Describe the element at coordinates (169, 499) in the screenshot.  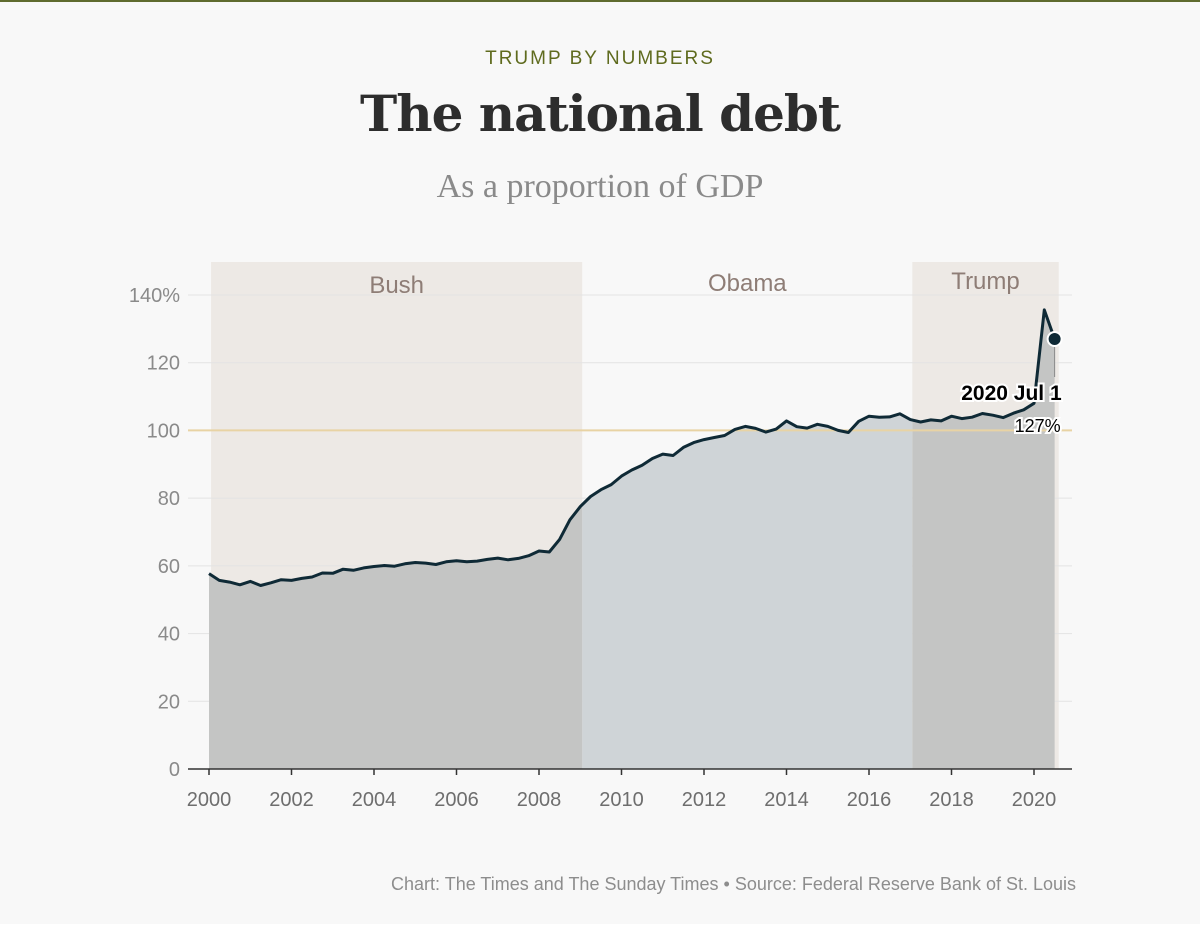
I see `y-tick-label: 80` at that location.